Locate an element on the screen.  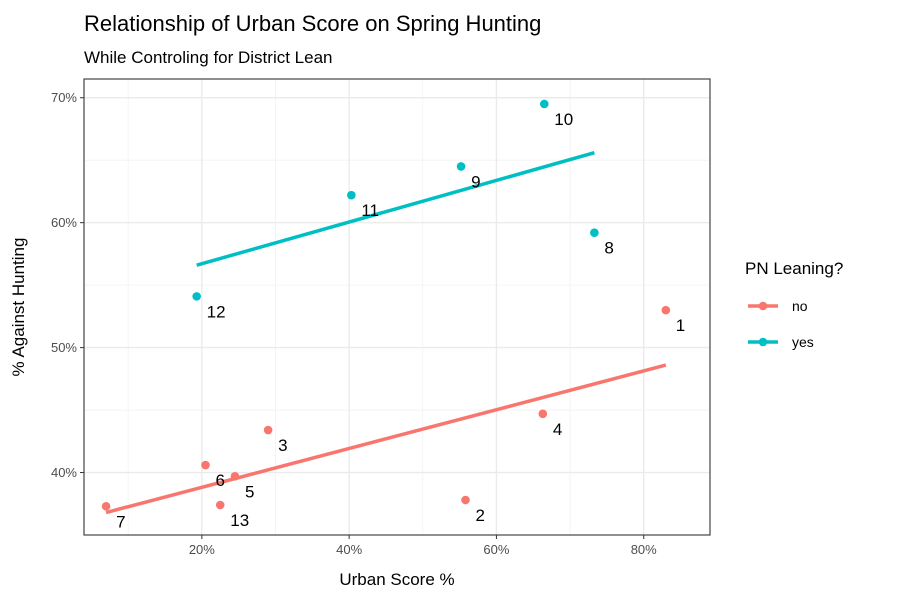
point-label-11: 11 is located at coordinates (370, 210).